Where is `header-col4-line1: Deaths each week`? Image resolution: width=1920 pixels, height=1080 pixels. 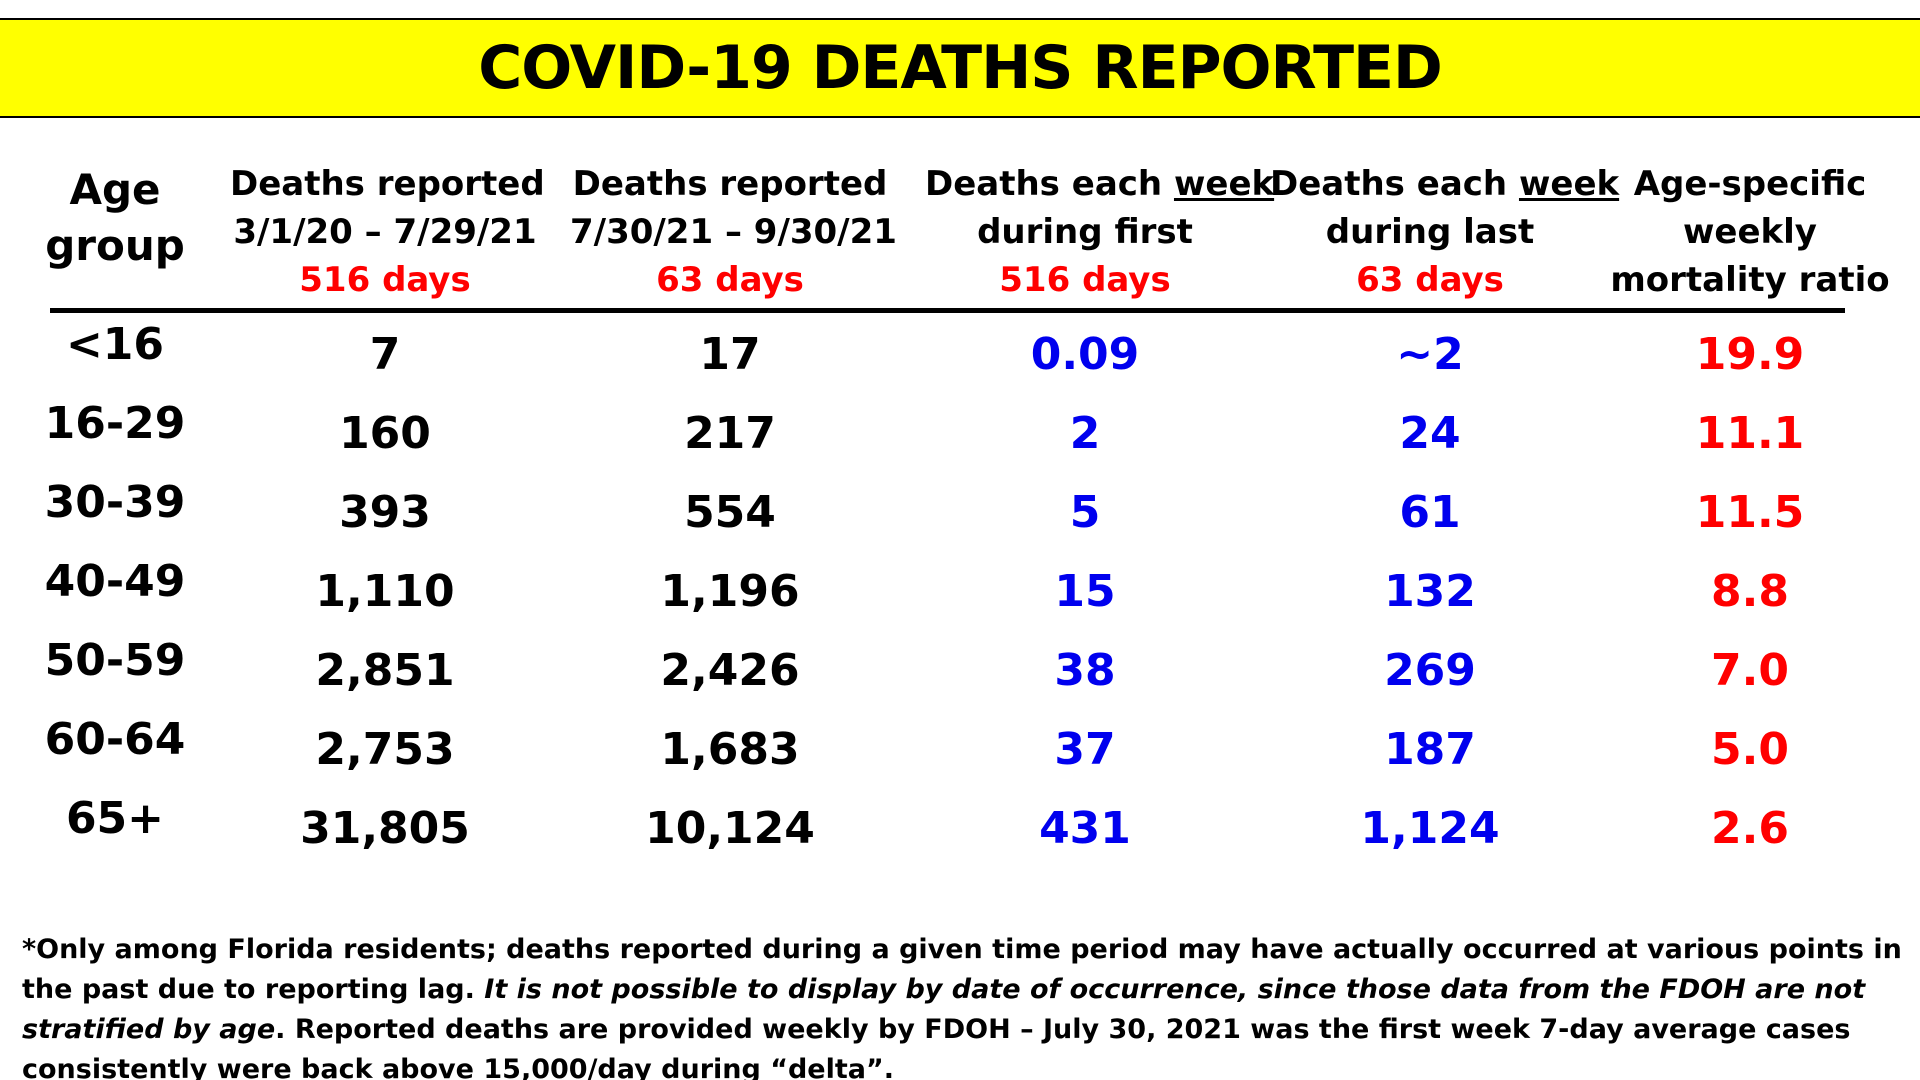 header-col4-line1: Deaths each week is located at coordinates (1444, 184).